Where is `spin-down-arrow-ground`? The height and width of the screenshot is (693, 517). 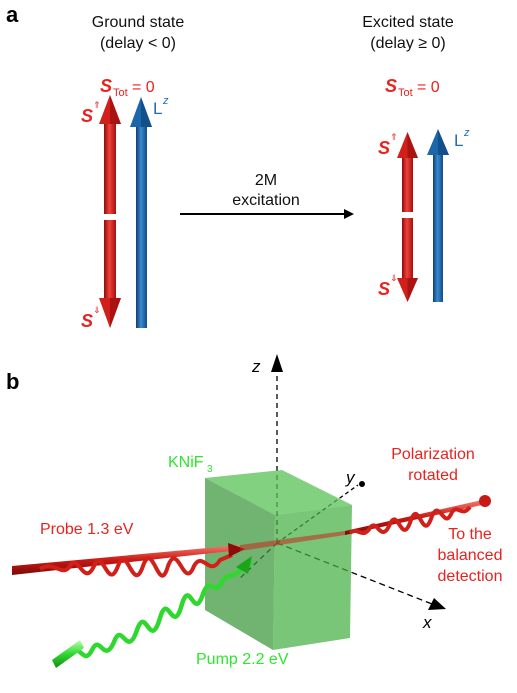 spin-down-arrow-ground is located at coordinates (110, 274).